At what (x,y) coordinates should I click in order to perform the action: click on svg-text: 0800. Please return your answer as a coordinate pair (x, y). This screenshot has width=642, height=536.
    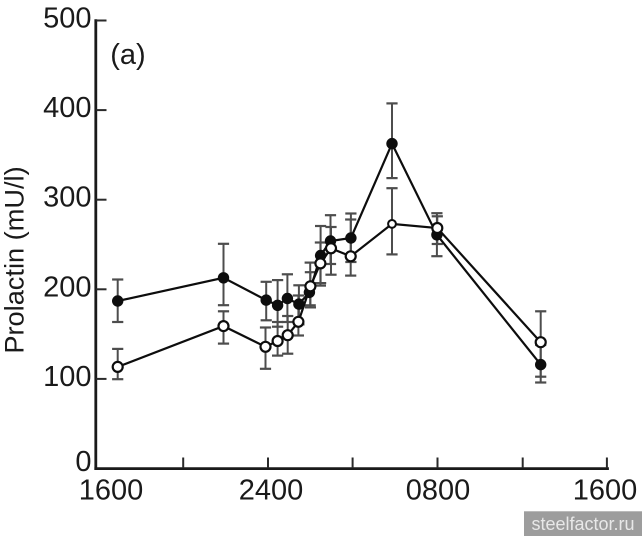
    Looking at the image, I should click on (438, 491).